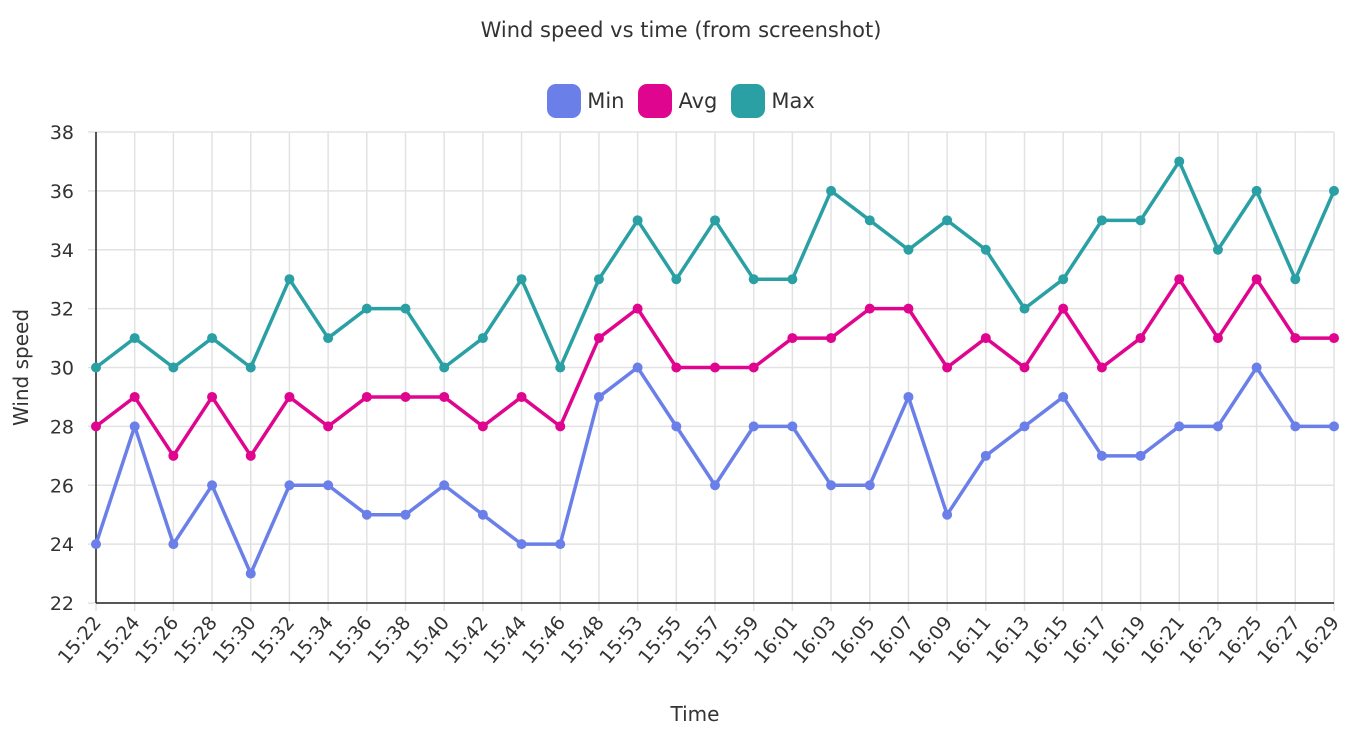 This screenshot has width=1362, height=736. Describe the element at coordinates (585, 101) in the screenshot. I see `legend-item-min: Min` at that location.